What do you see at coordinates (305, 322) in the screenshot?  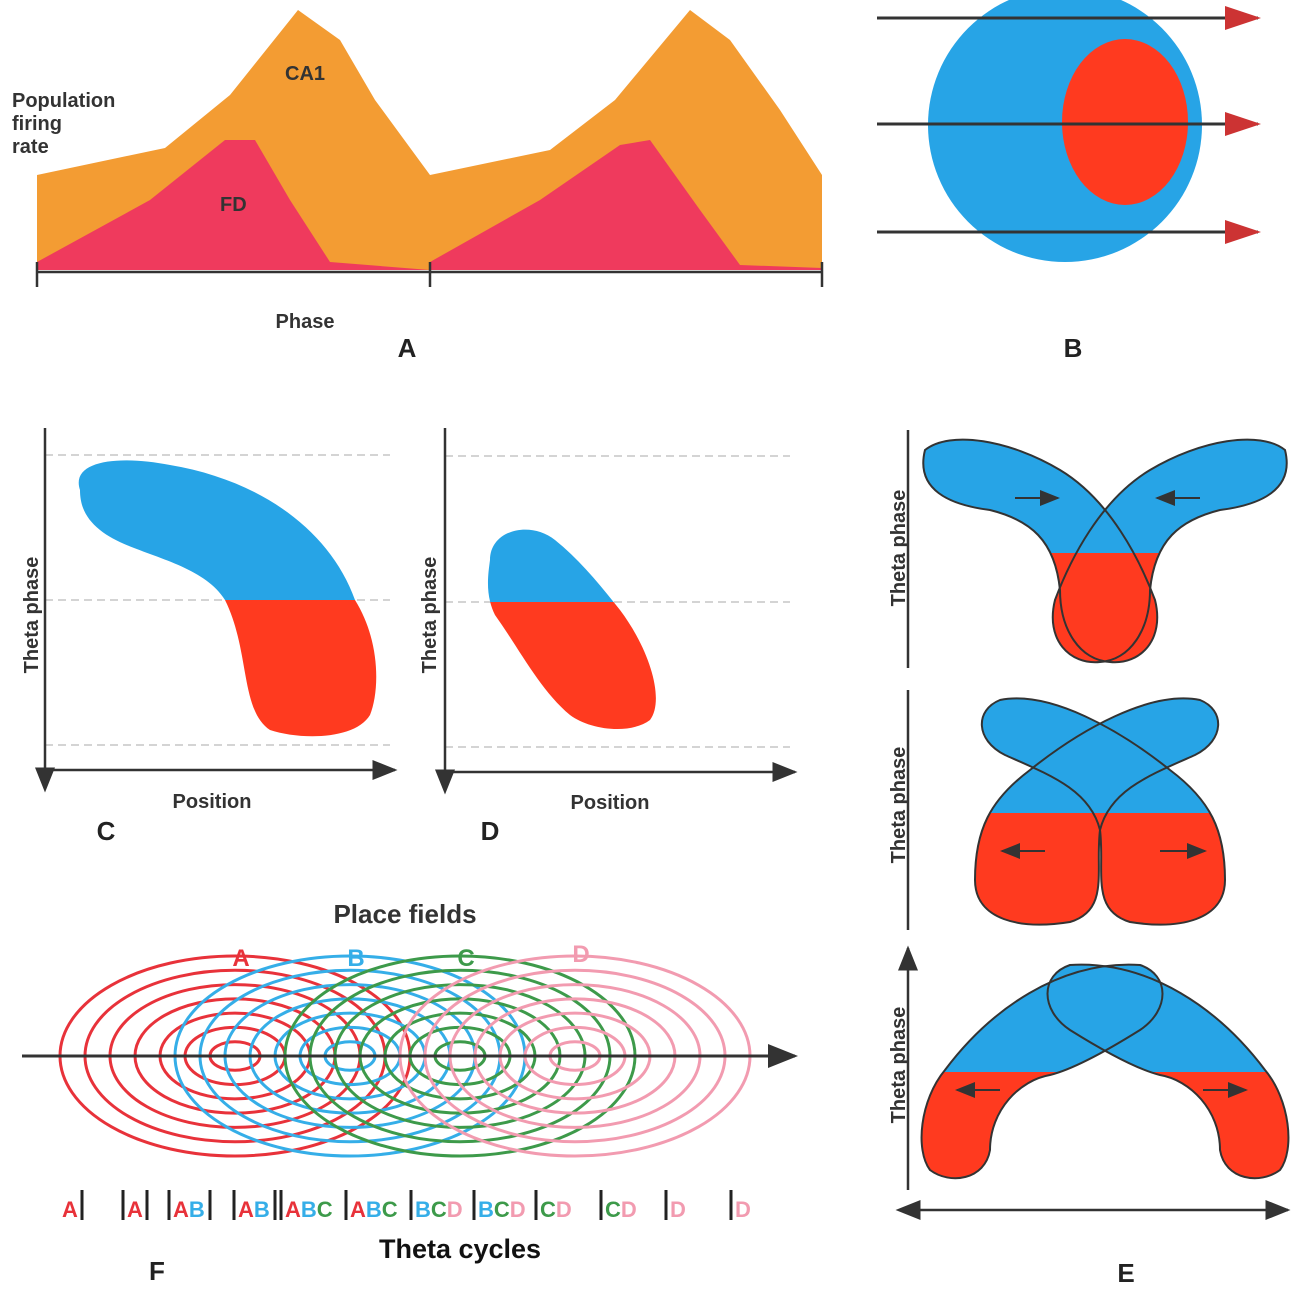 I see `x-label: Phase` at bounding box center [305, 322].